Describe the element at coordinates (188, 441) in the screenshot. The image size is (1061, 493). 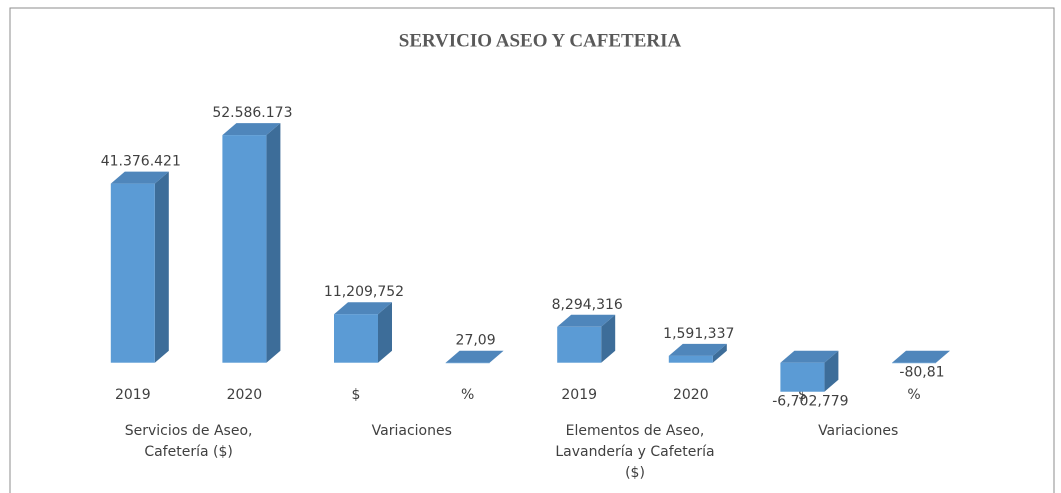
I see `group-label: Servicios de Aseo, Cafetería ($)` at that location.